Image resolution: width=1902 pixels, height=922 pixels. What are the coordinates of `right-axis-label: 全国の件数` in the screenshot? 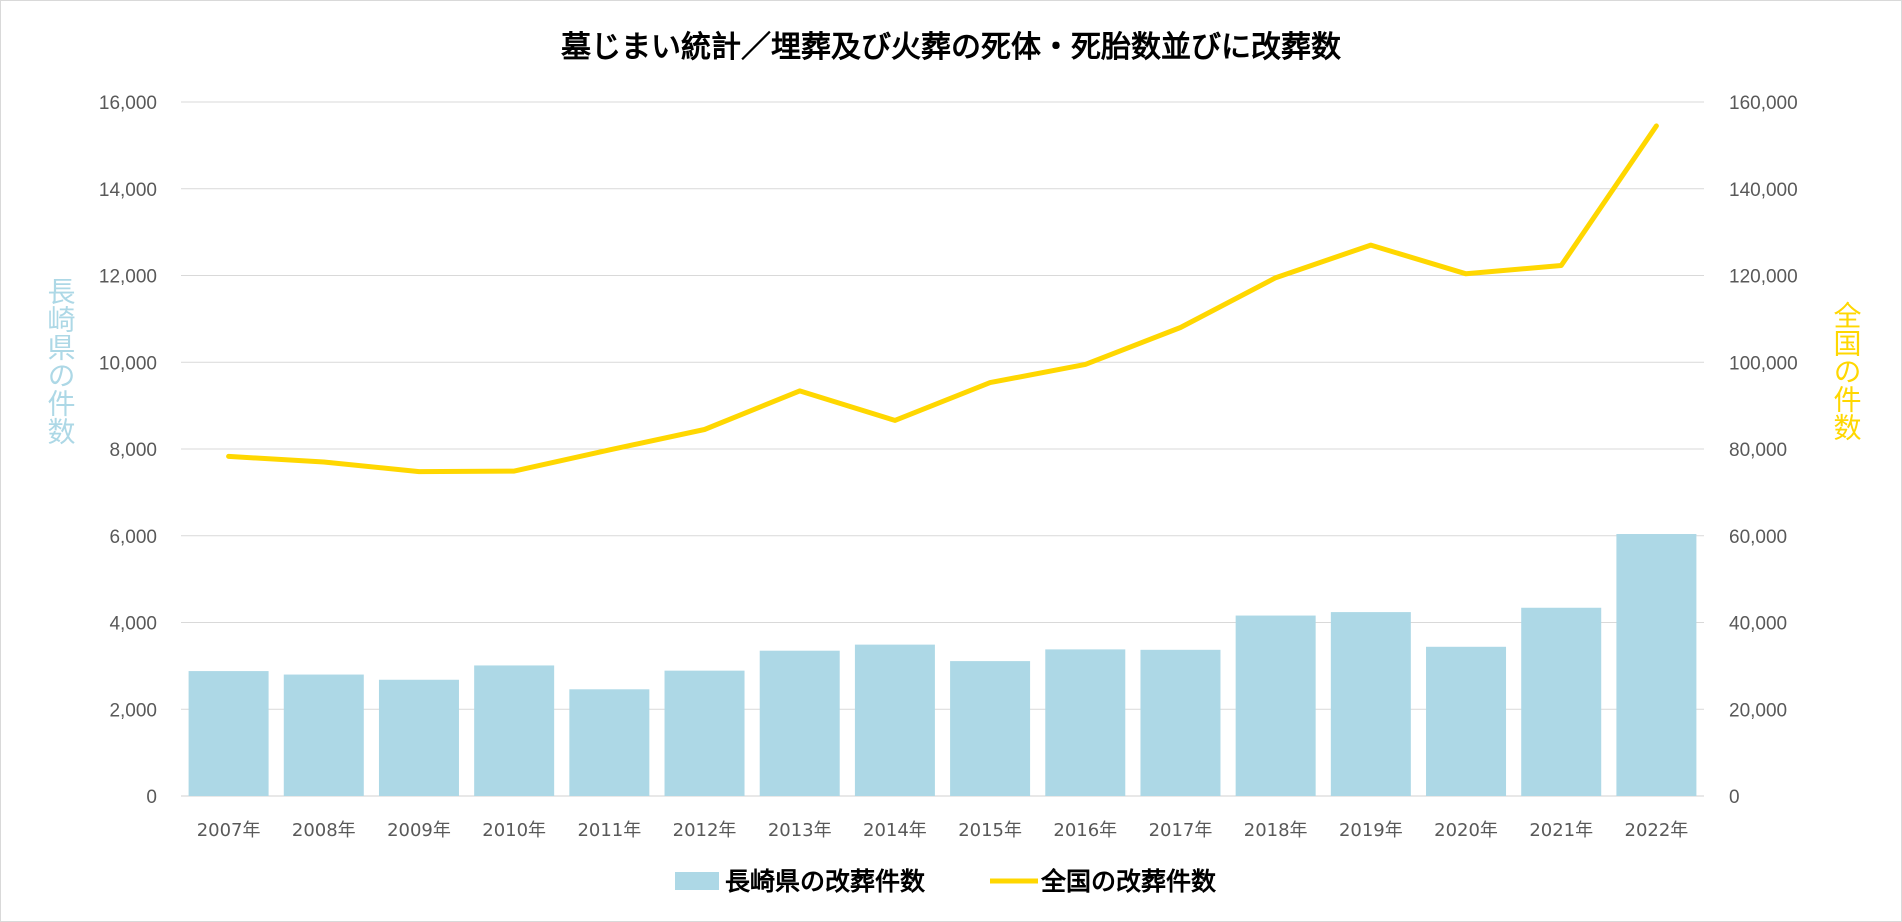 It's located at (1846, 371).